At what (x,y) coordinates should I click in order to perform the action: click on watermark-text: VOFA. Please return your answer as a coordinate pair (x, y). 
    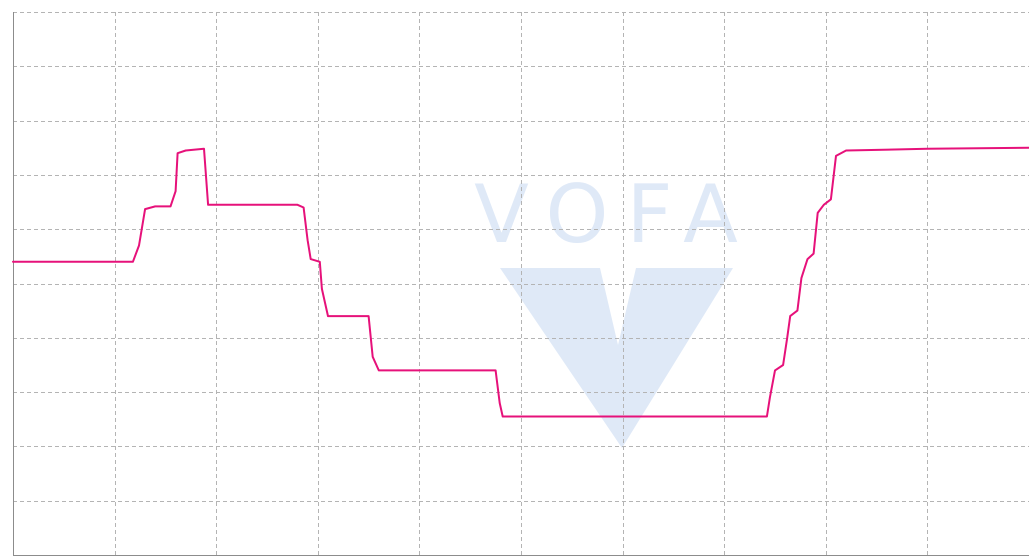
    Looking at the image, I should click on (615, 214).